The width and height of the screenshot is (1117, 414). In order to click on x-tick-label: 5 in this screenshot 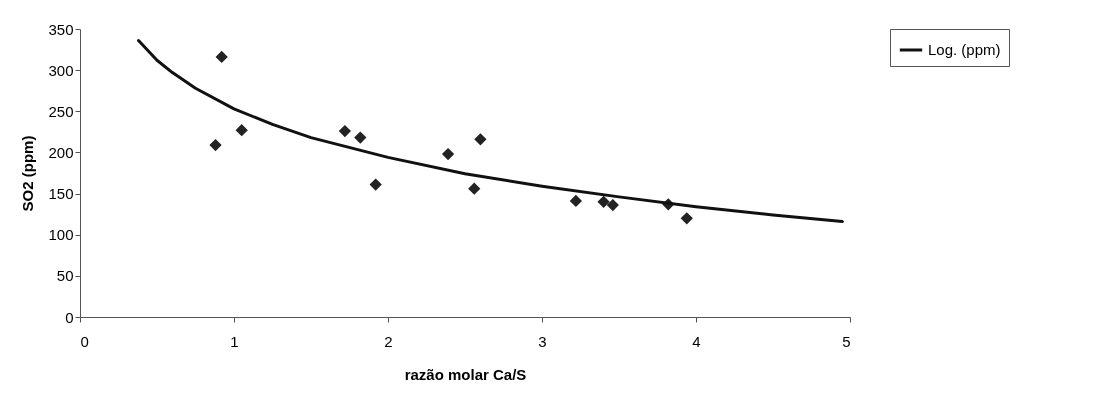, I will do `click(846, 341)`.